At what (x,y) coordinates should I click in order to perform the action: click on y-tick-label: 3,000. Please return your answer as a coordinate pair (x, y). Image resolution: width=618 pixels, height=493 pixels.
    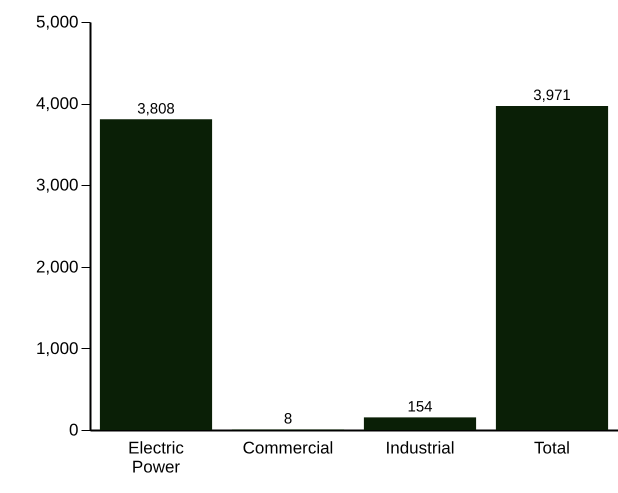
    Looking at the image, I should click on (57, 185).